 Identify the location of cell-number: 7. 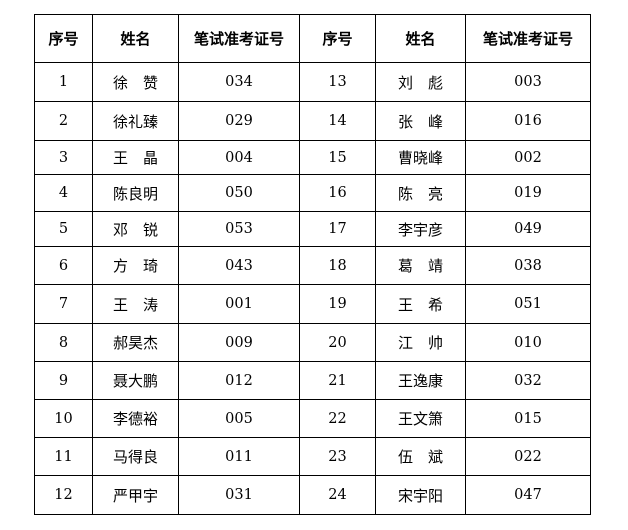
(63, 304).